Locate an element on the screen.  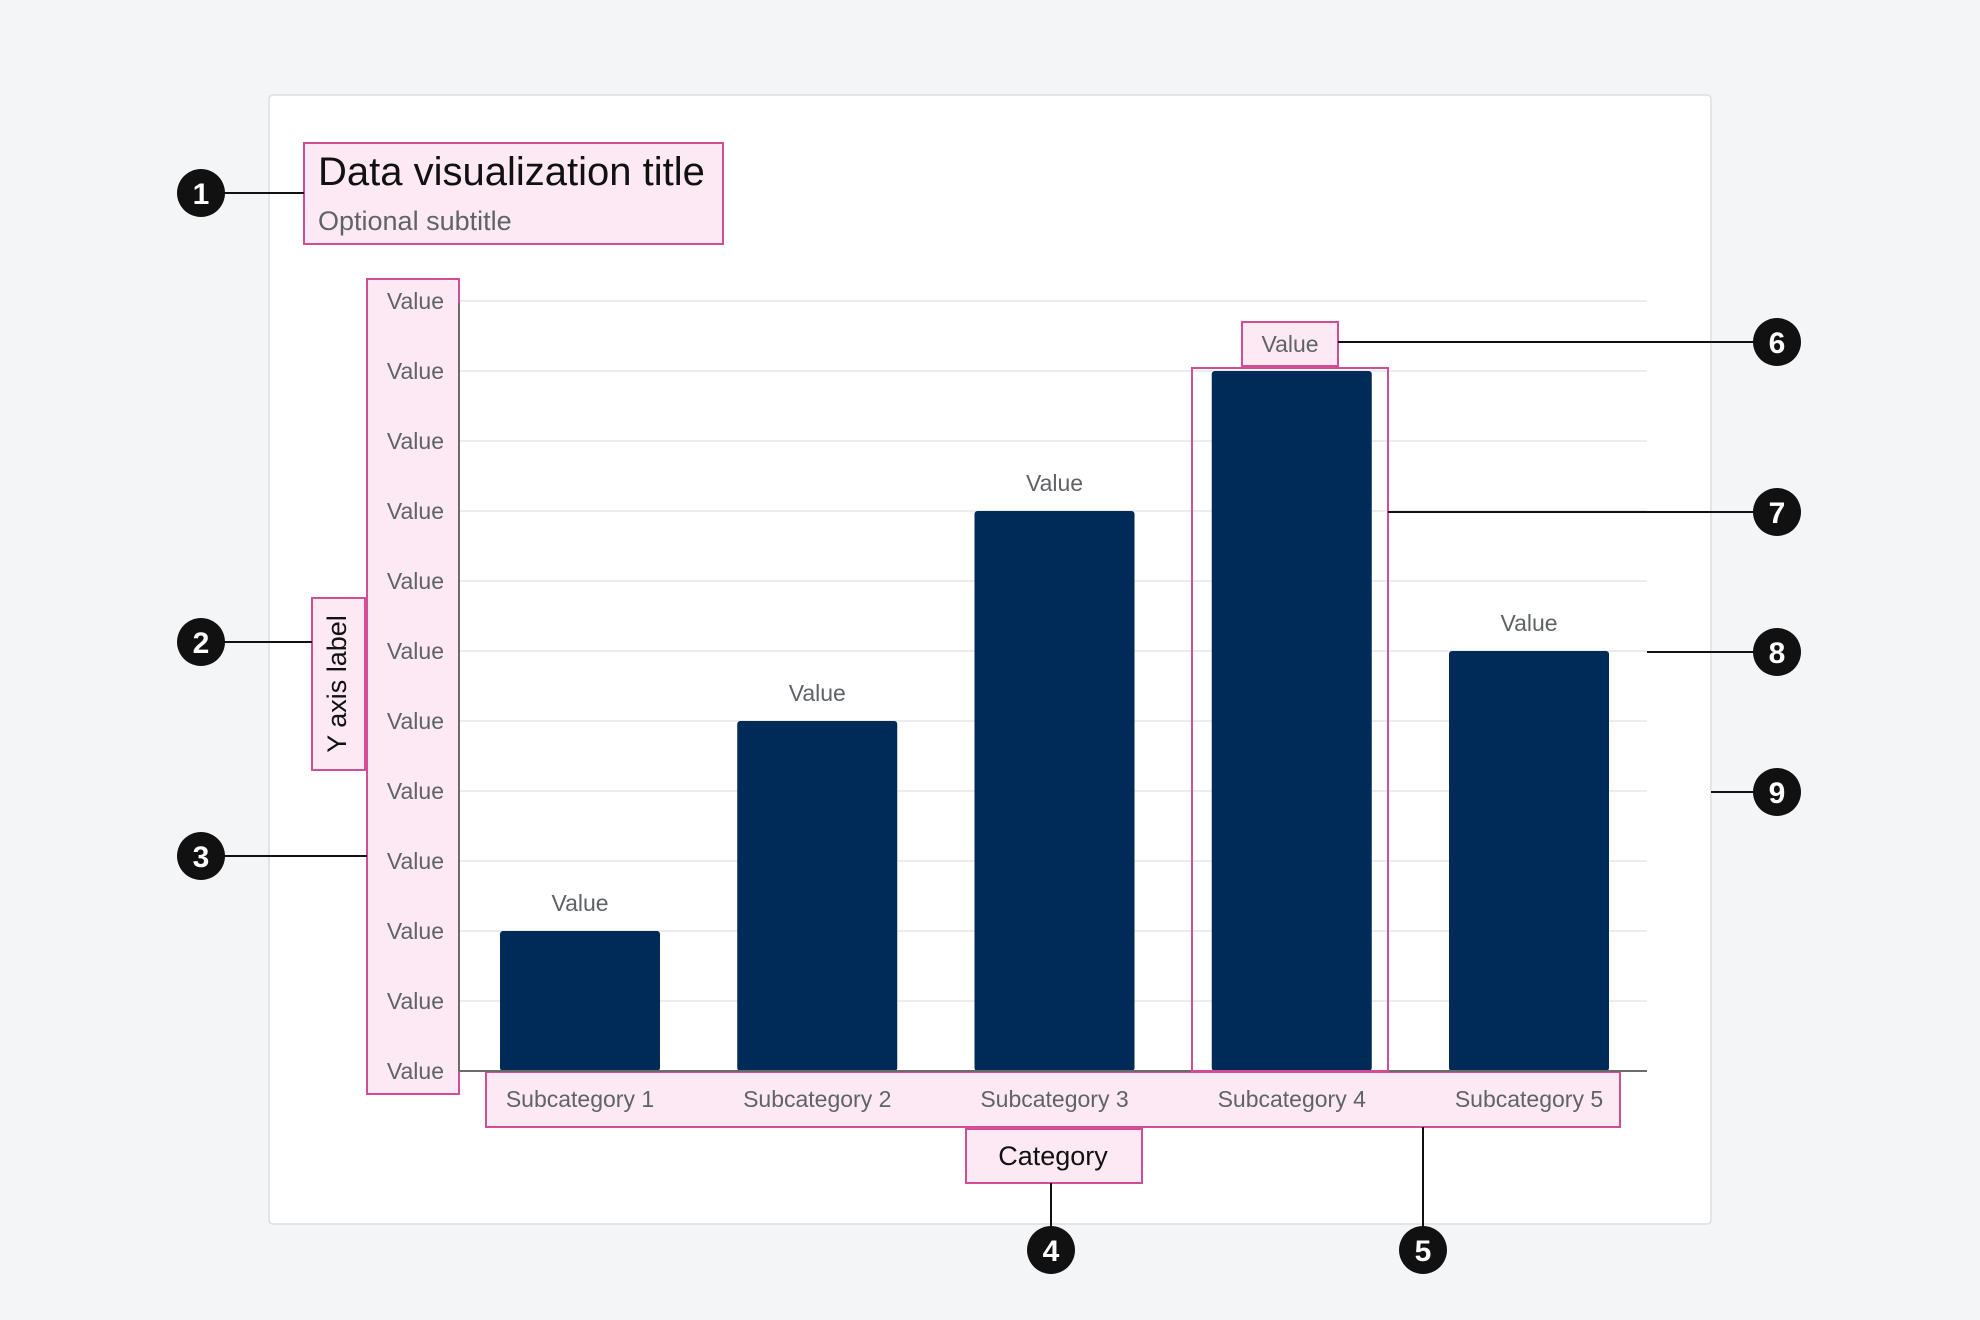
svg-text: 3 is located at coordinates (201, 857).